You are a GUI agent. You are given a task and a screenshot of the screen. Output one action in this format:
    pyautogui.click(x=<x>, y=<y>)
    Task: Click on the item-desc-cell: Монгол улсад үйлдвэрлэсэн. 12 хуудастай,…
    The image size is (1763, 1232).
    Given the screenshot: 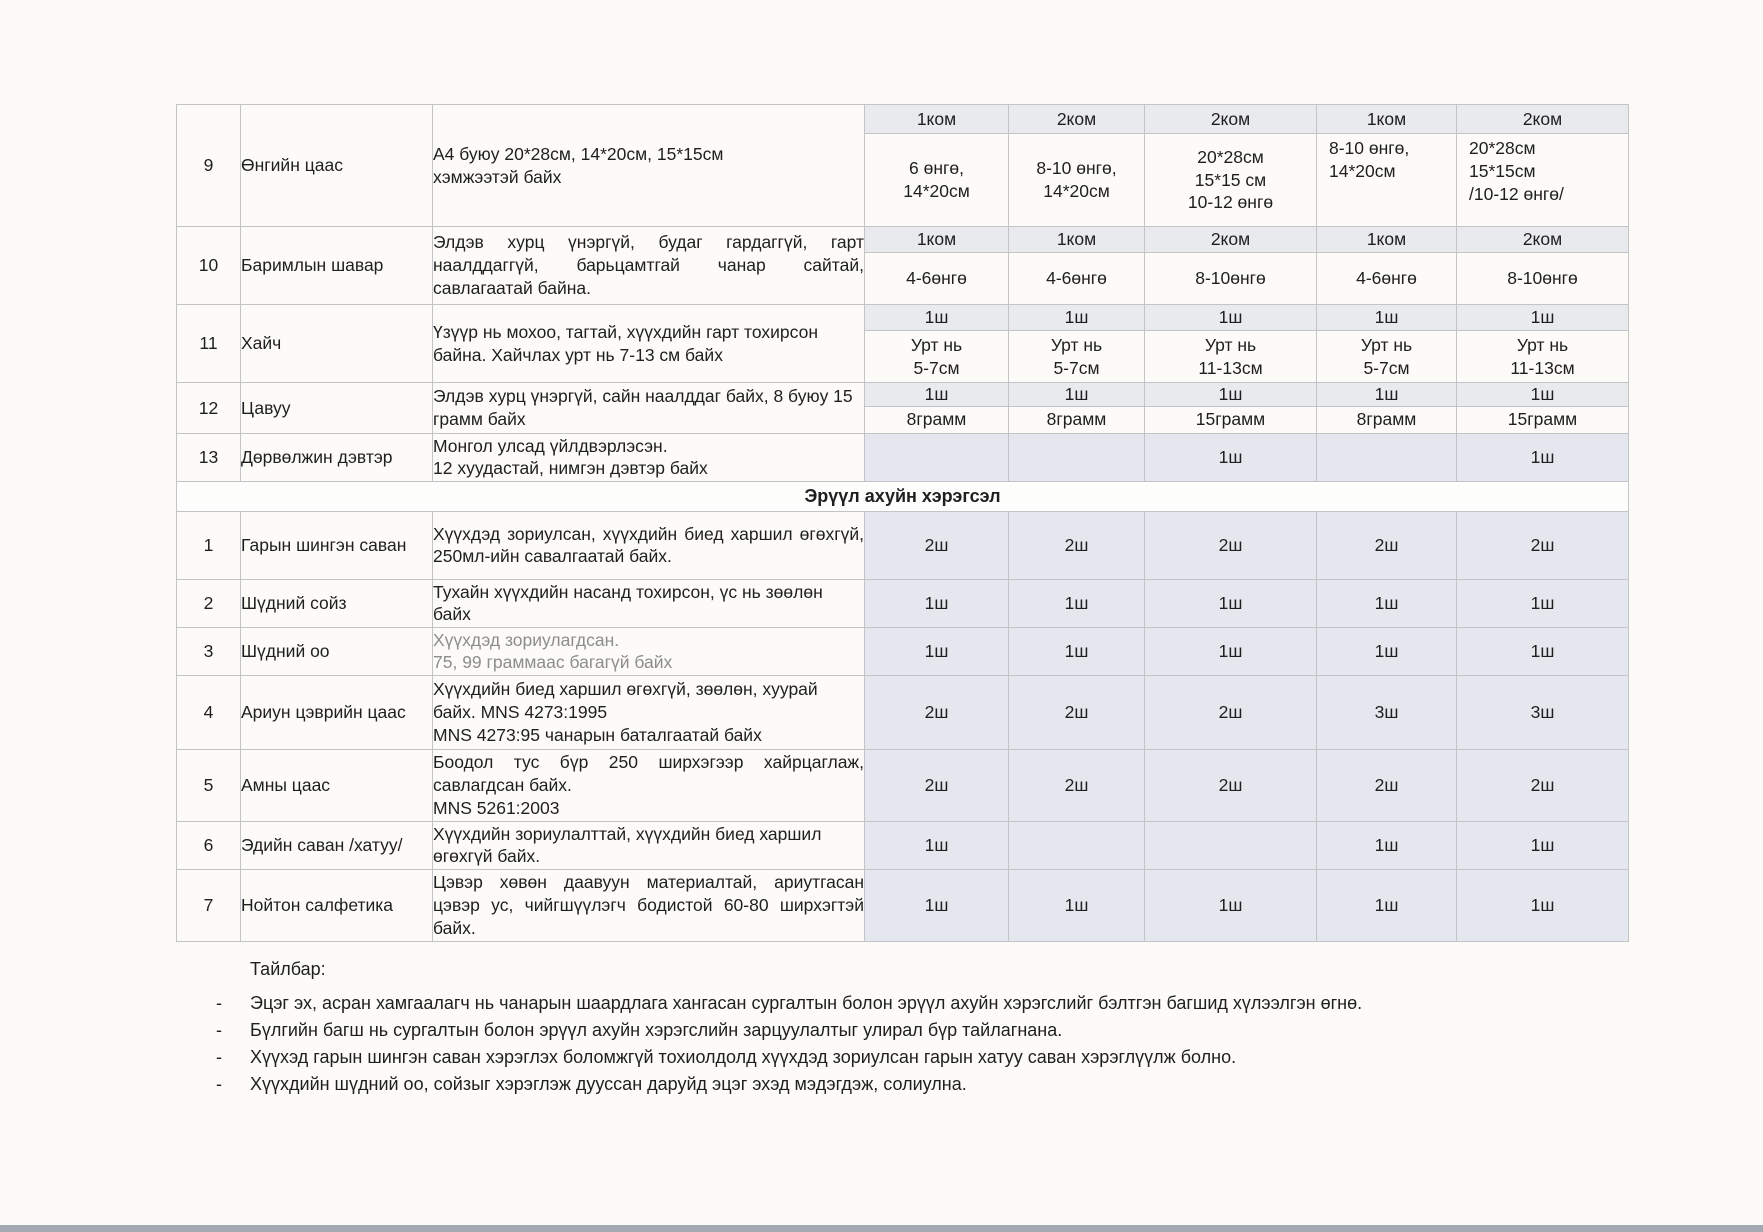 What is the action you would take?
    pyautogui.click(x=648, y=457)
    